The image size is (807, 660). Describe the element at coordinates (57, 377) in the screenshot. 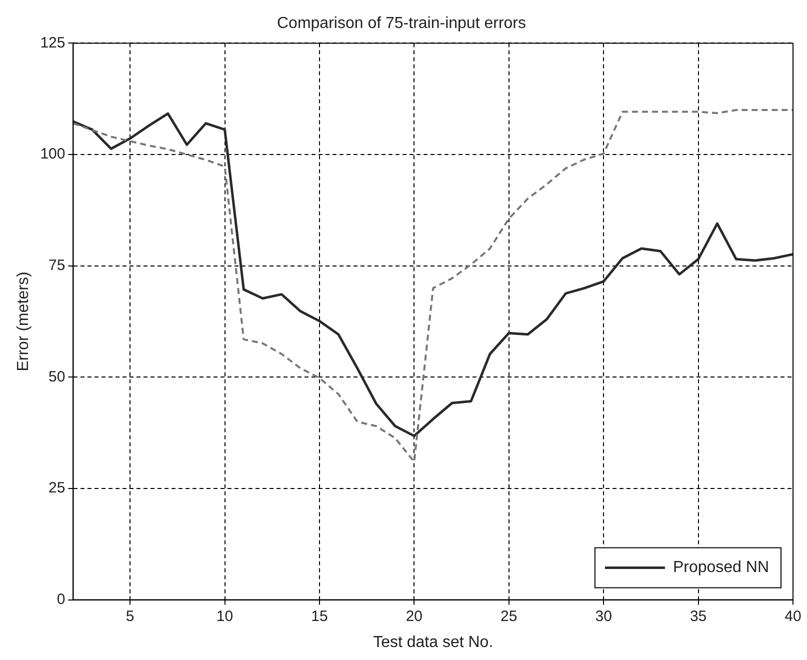

I see `y-tick-label: 50` at that location.